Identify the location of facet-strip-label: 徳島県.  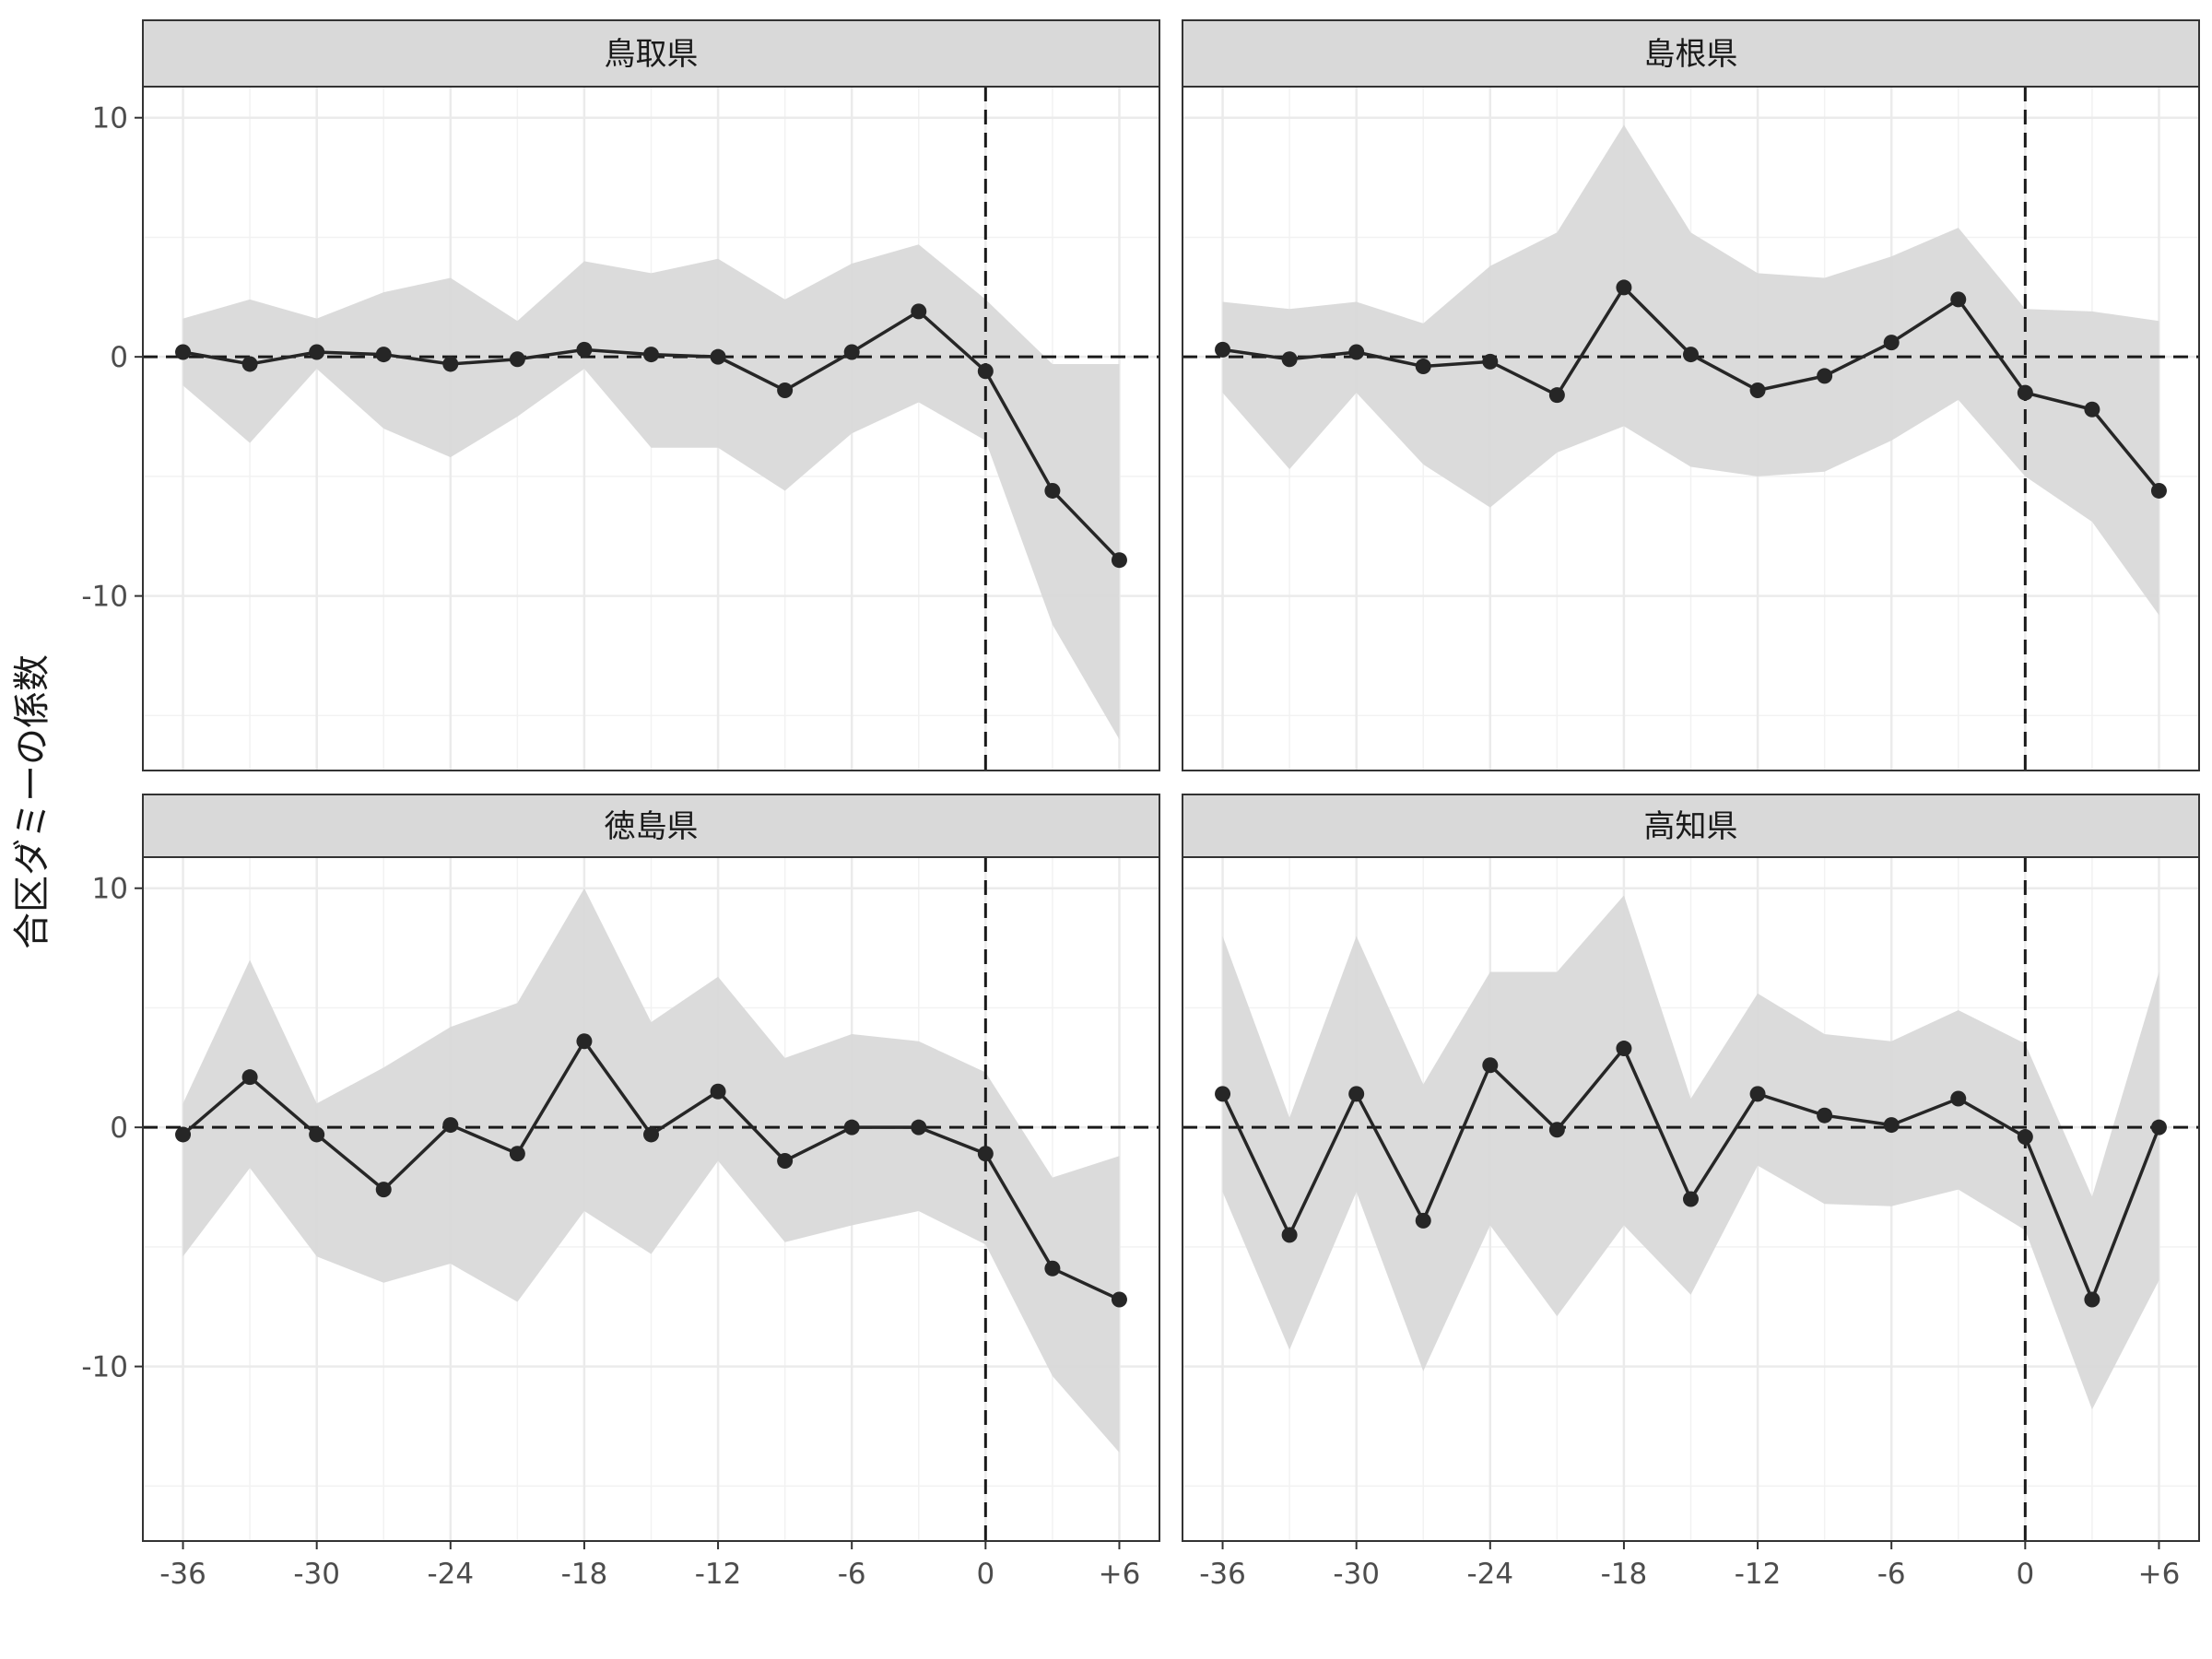
(652, 826).